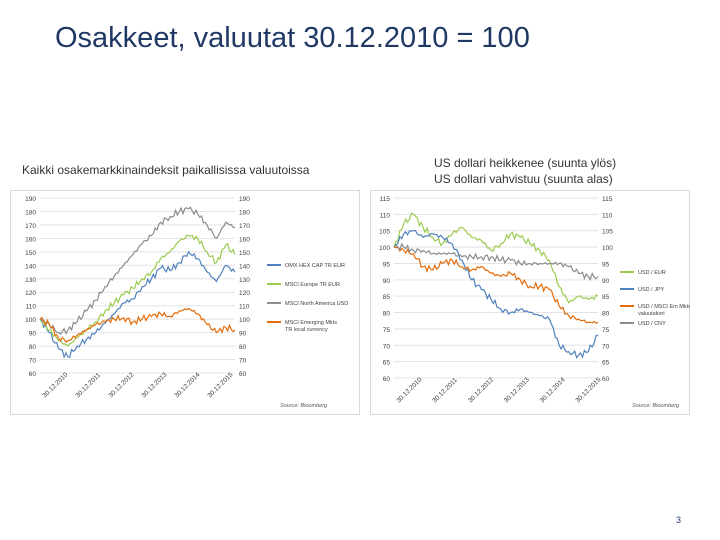  Describe the element at coordinates (244, 280) in the screenshot. I see `y-tick-label-right: 130` at that location.